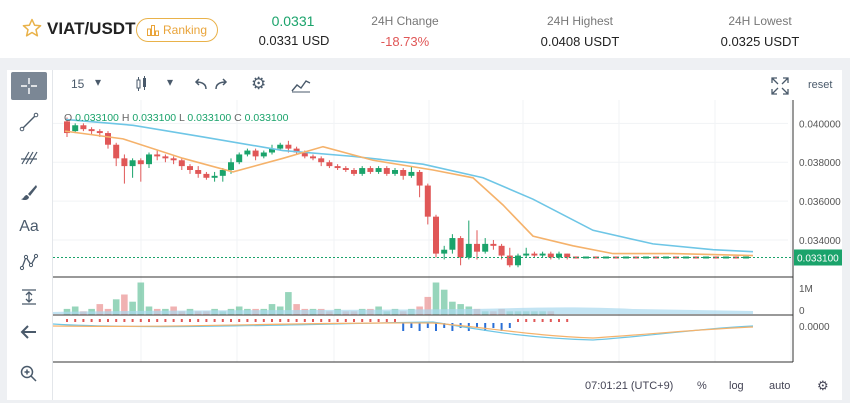 The height and width of the screenshot is (403, 850). I want to click on pattern-icon, so click(29, 262).